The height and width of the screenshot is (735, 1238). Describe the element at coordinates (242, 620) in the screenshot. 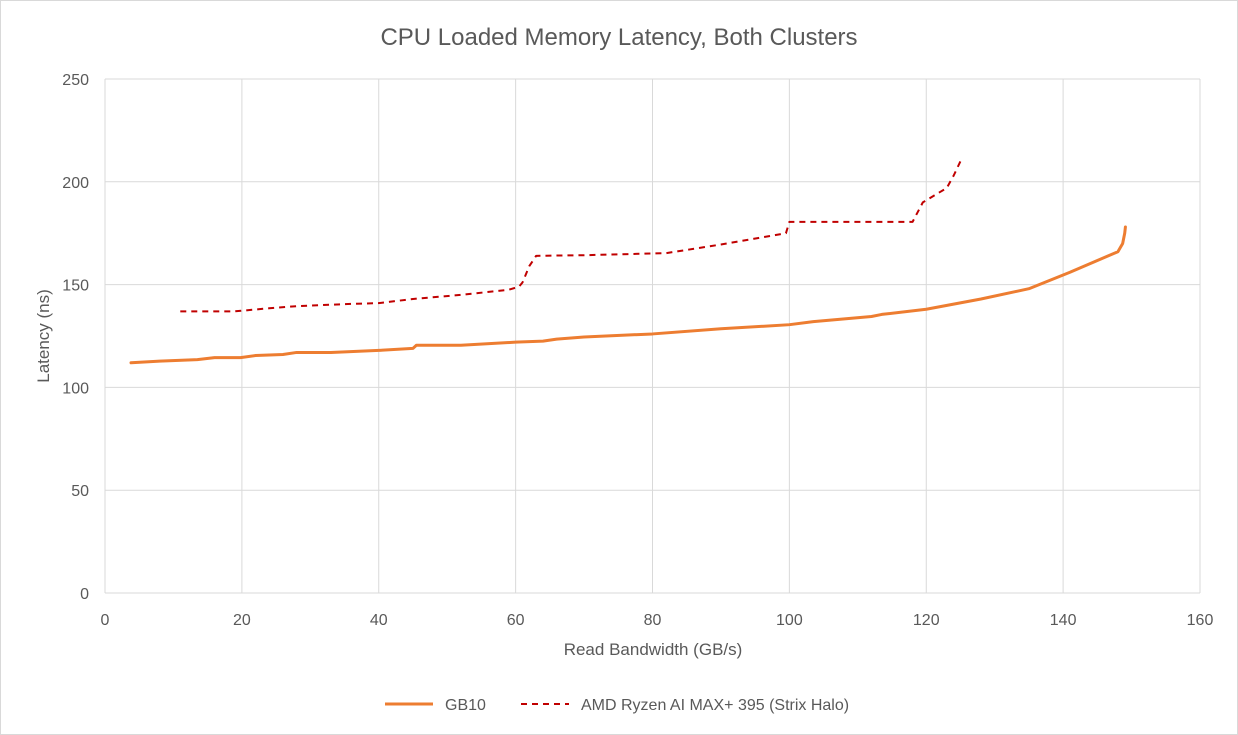

I see `x-tick-label: 20` at that location.